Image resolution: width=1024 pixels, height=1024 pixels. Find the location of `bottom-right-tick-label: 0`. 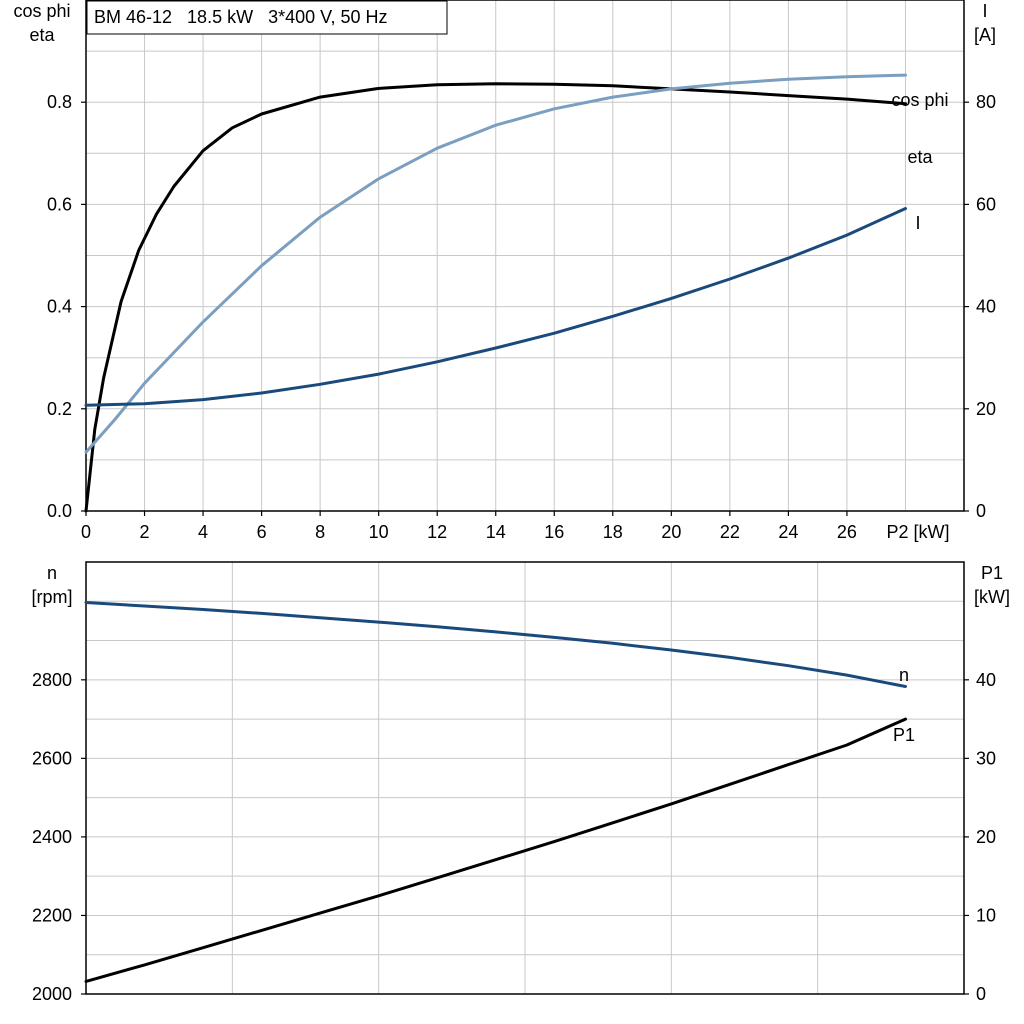

bottom-right-tick-label: 0 is located at coordinates (981, 994).